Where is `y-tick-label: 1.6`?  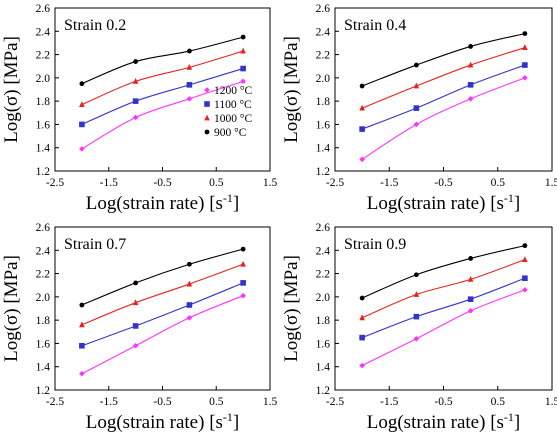 y-tick-label: 1.6 is located at coordinates (323, 344).